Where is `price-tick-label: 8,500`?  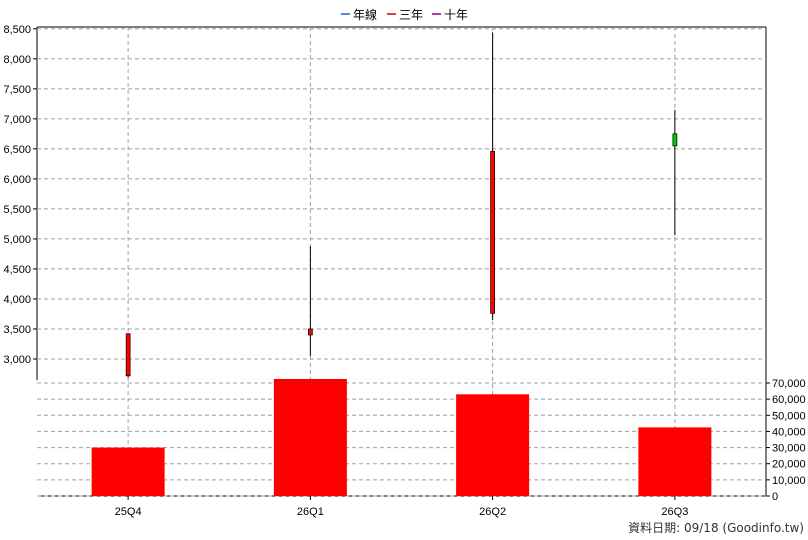
price-tick-label: 8,500 is located at coordinates (17, 30).